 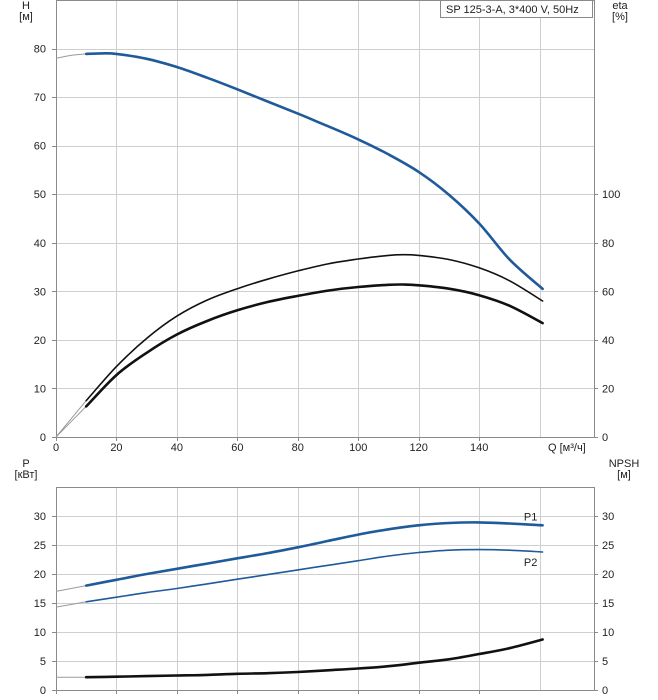 I want to click on y2-tick-label: 5, so click(x=605, y=662).